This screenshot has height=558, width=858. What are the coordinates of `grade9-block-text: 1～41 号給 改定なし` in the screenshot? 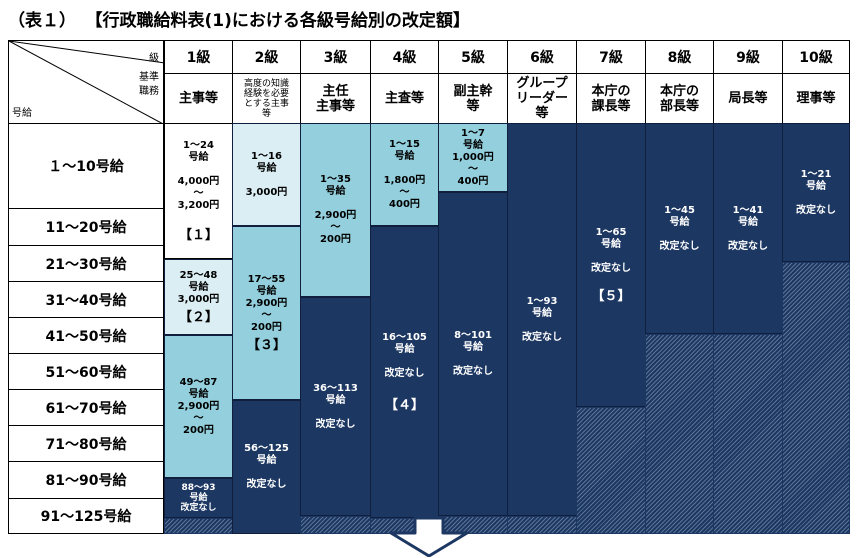 It's located at (748, 228).